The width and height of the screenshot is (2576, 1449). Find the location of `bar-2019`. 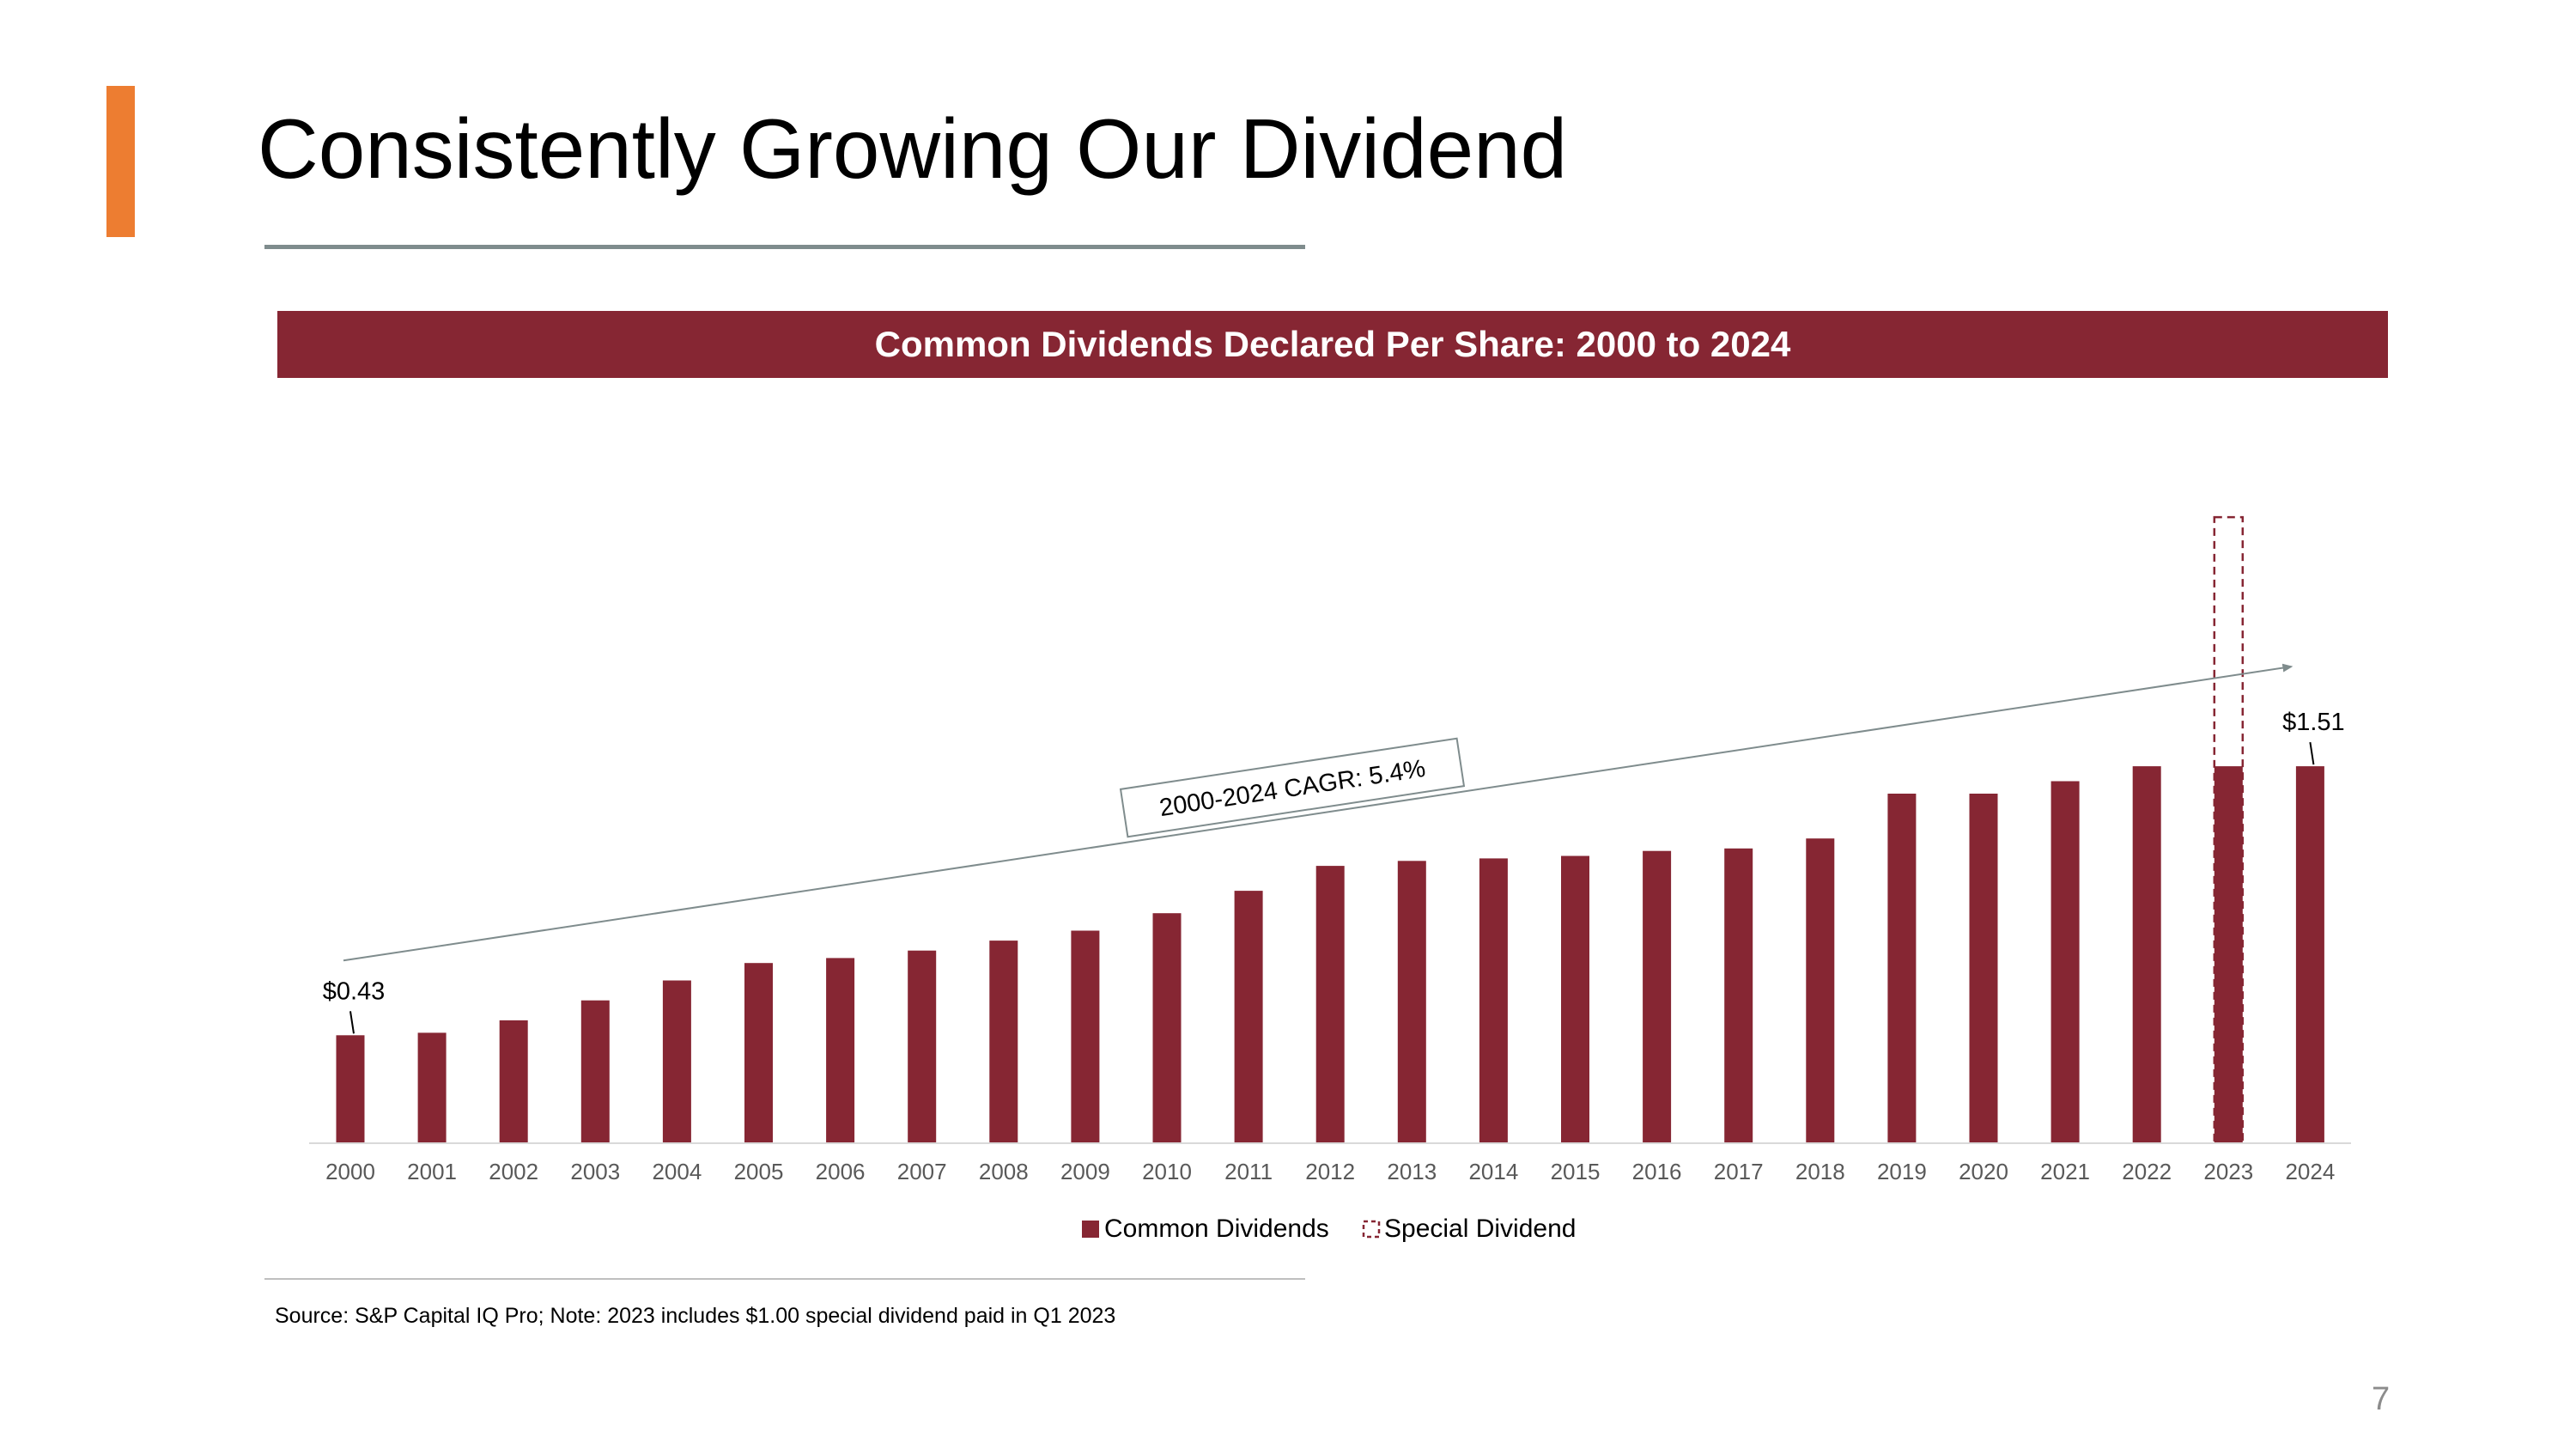

bar-2019 is located at coordinates (1902, 968).